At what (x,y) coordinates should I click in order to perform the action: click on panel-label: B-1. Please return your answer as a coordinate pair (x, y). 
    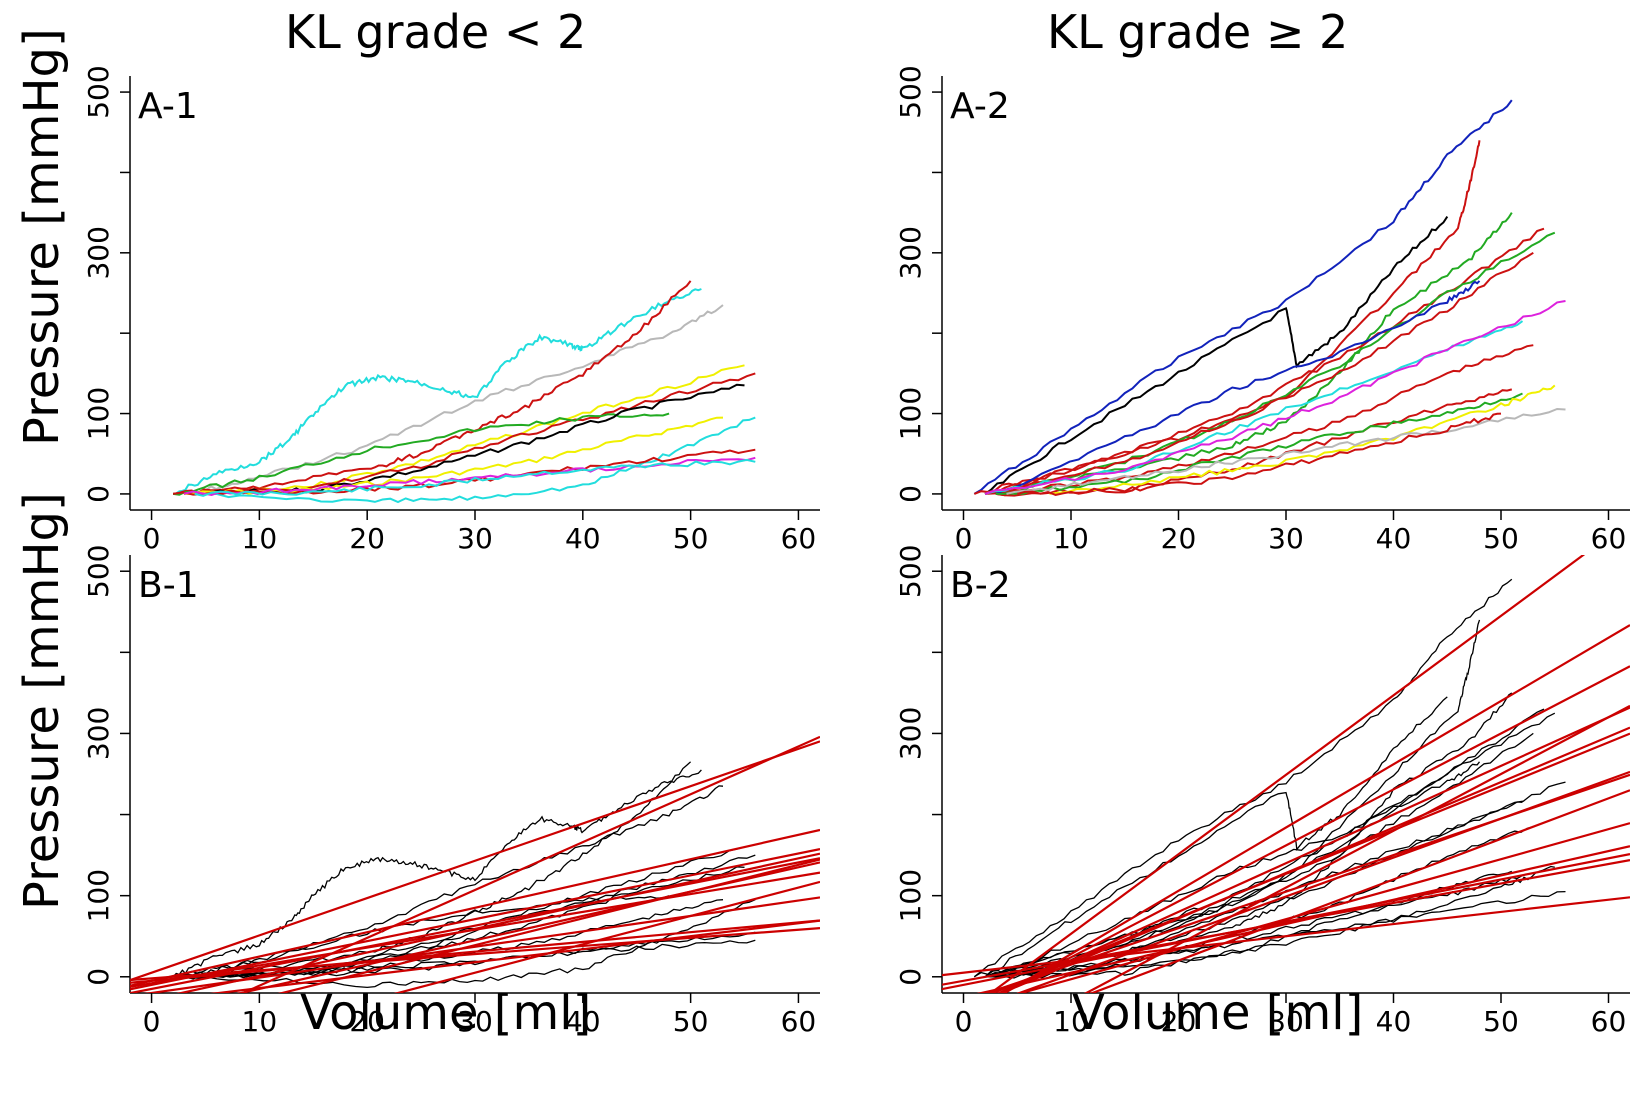
    Looking at the image, I should click on (168, 585).